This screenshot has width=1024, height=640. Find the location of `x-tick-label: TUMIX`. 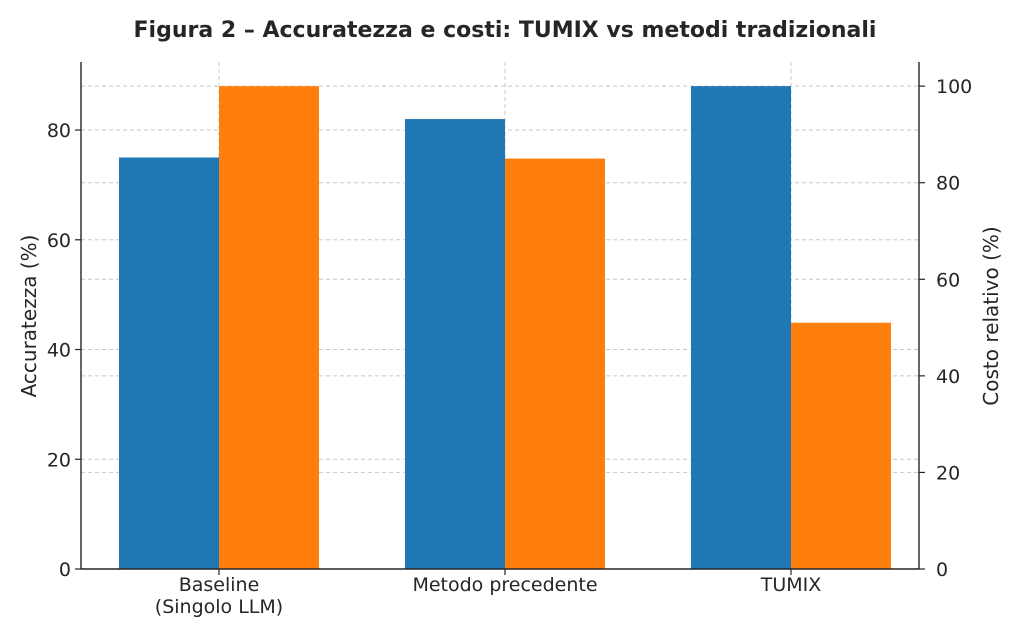

x-tick-label: TUMIX is located at coordinates (791, 585).